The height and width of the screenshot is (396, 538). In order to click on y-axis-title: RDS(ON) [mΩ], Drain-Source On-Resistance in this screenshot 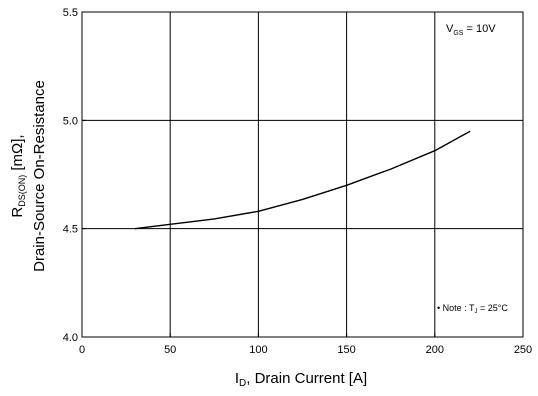, I will do `click(28, 176)`.